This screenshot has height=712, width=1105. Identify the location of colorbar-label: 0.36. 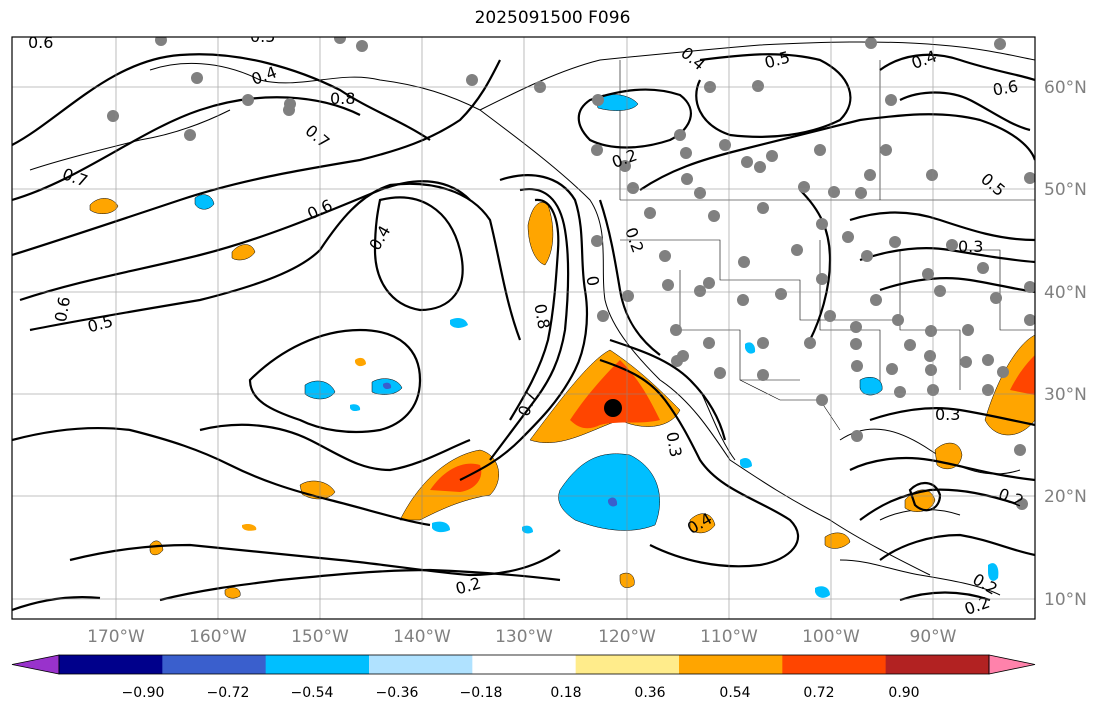
(649, 693).